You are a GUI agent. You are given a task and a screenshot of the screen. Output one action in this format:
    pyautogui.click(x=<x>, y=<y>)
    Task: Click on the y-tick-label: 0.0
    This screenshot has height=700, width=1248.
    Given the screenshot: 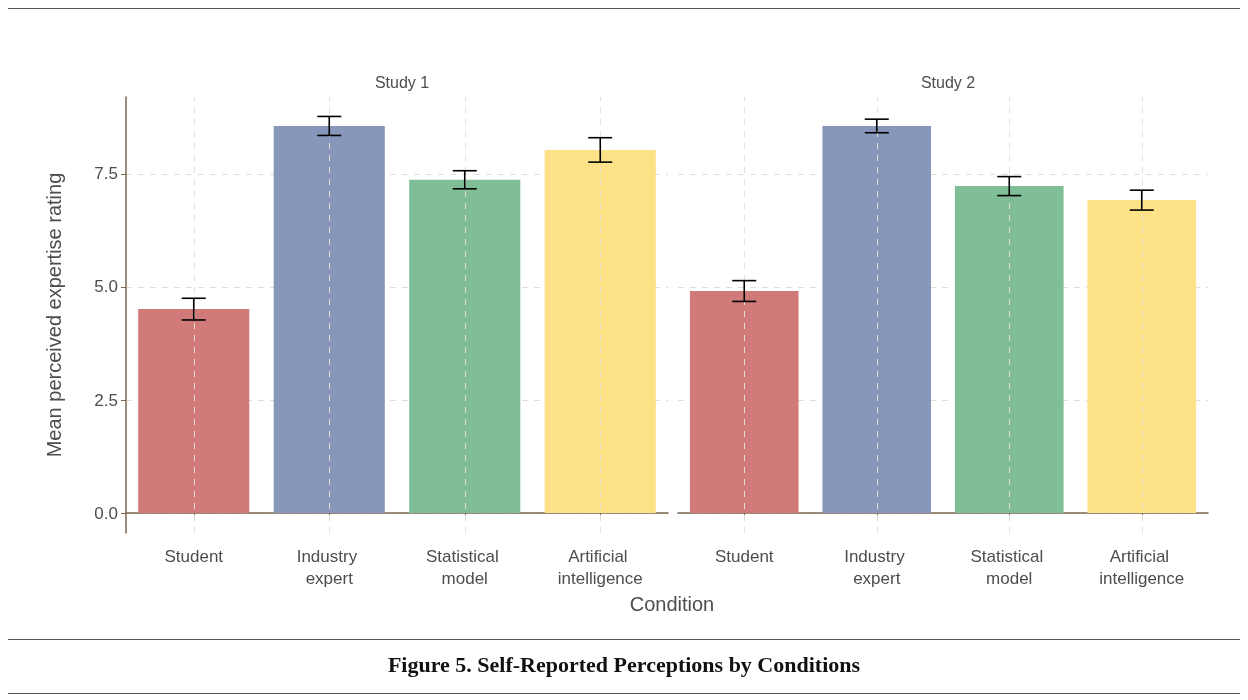 What is the action you would take?
    pyautogui.click(x=106, y=513)
    